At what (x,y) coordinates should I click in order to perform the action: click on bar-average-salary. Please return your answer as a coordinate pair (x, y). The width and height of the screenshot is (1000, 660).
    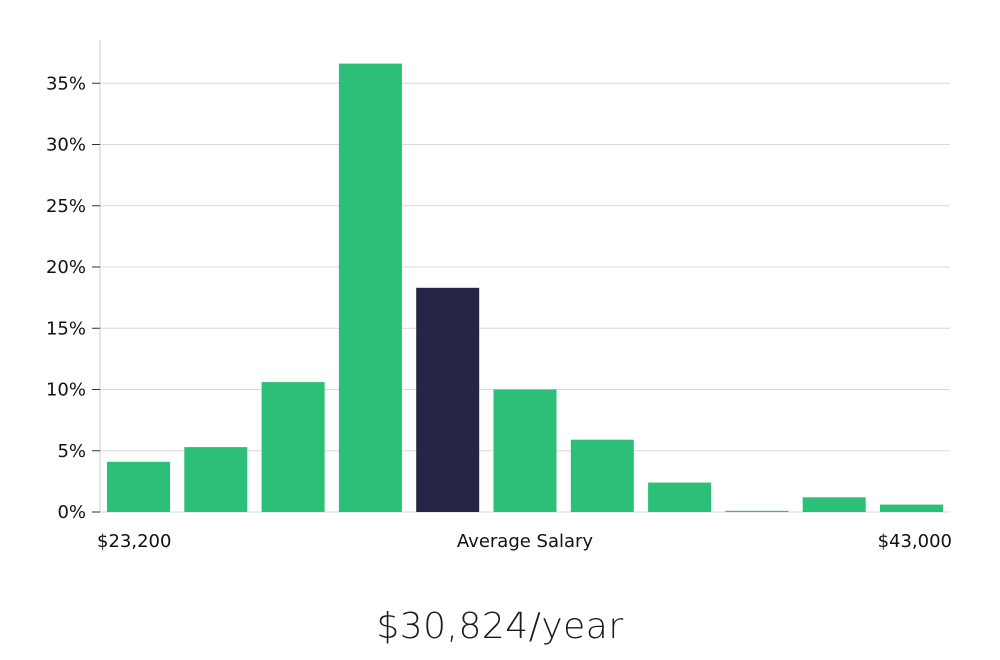
    Looking at the image, I should click on (448, 399).